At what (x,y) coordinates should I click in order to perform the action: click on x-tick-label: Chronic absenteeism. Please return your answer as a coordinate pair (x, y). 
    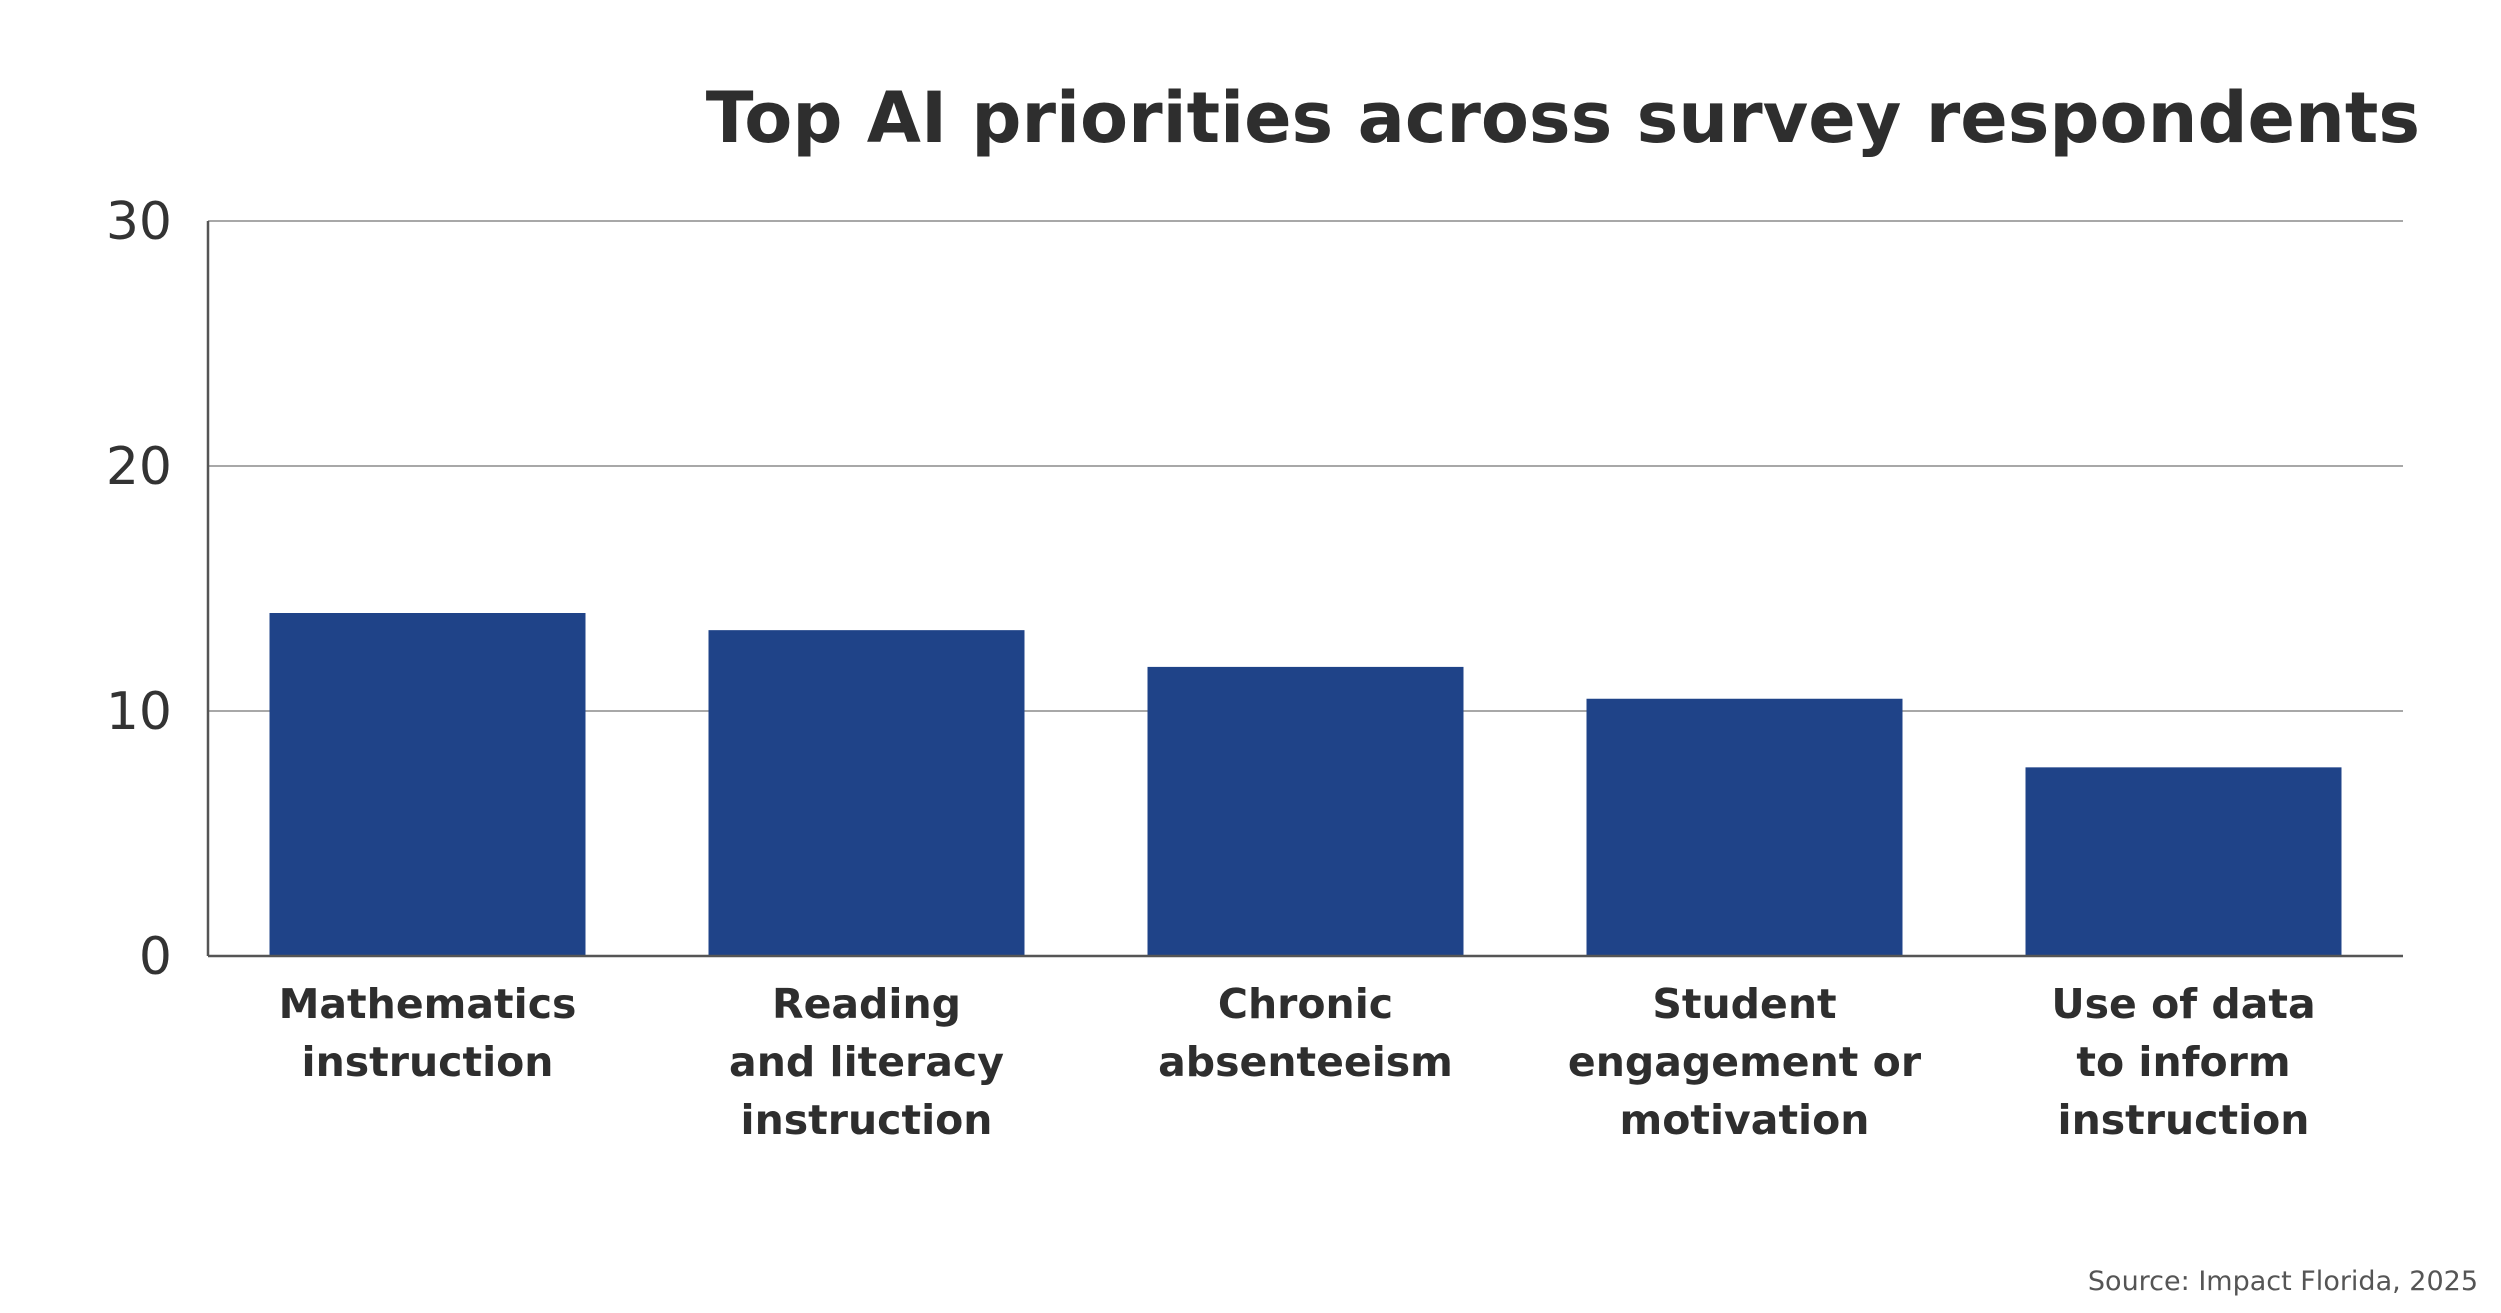
    Looking at the image, I should click on (1305, 1033).